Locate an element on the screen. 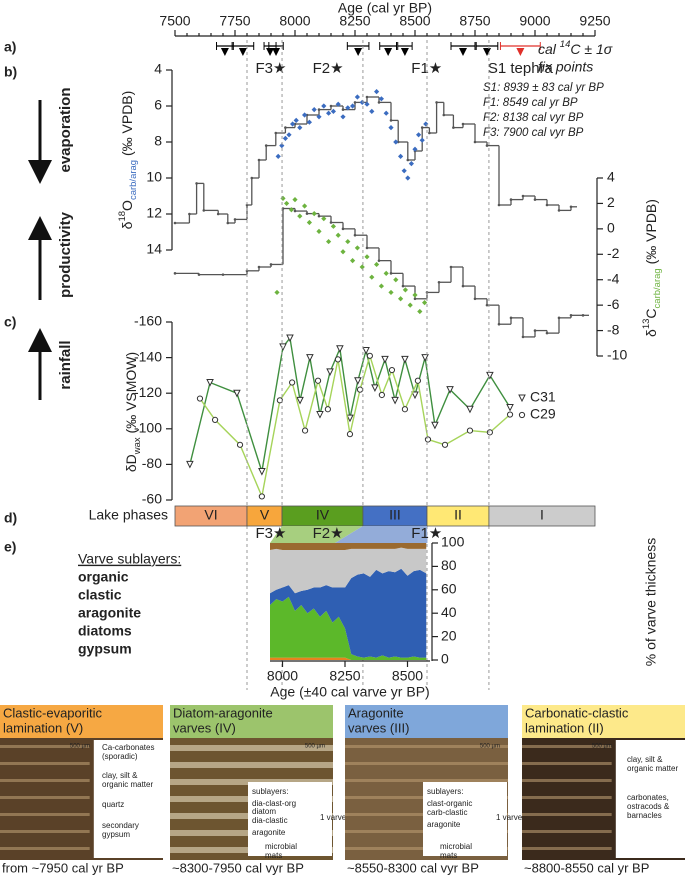 Image resolution: width=685 pixels, height=878 pixels. annotation: dia-clast-org is located at coordinates (274, 803).